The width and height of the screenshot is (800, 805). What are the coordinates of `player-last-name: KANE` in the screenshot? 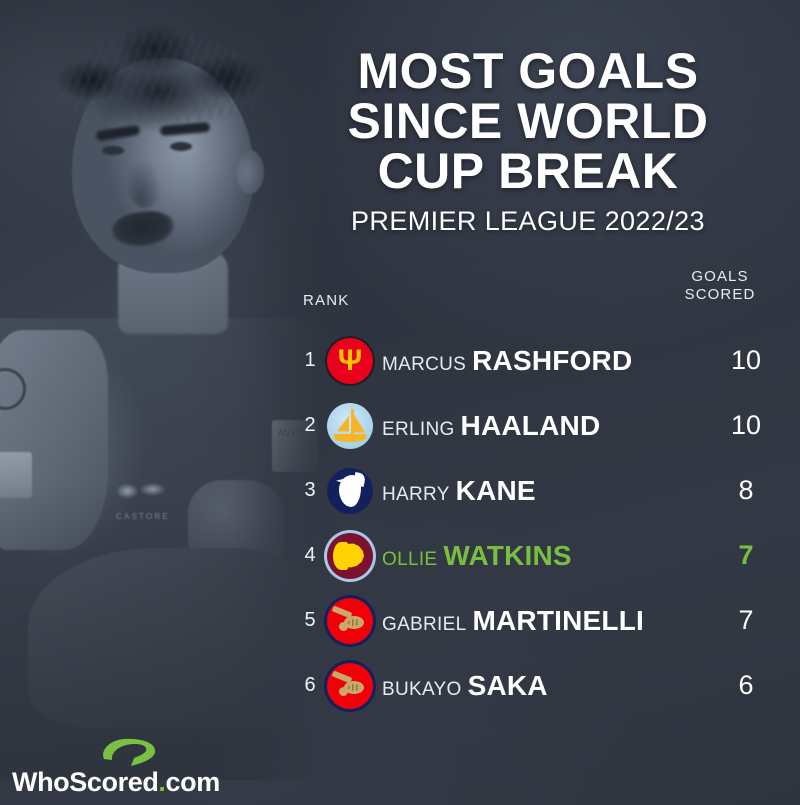 It's located at (495, 490).